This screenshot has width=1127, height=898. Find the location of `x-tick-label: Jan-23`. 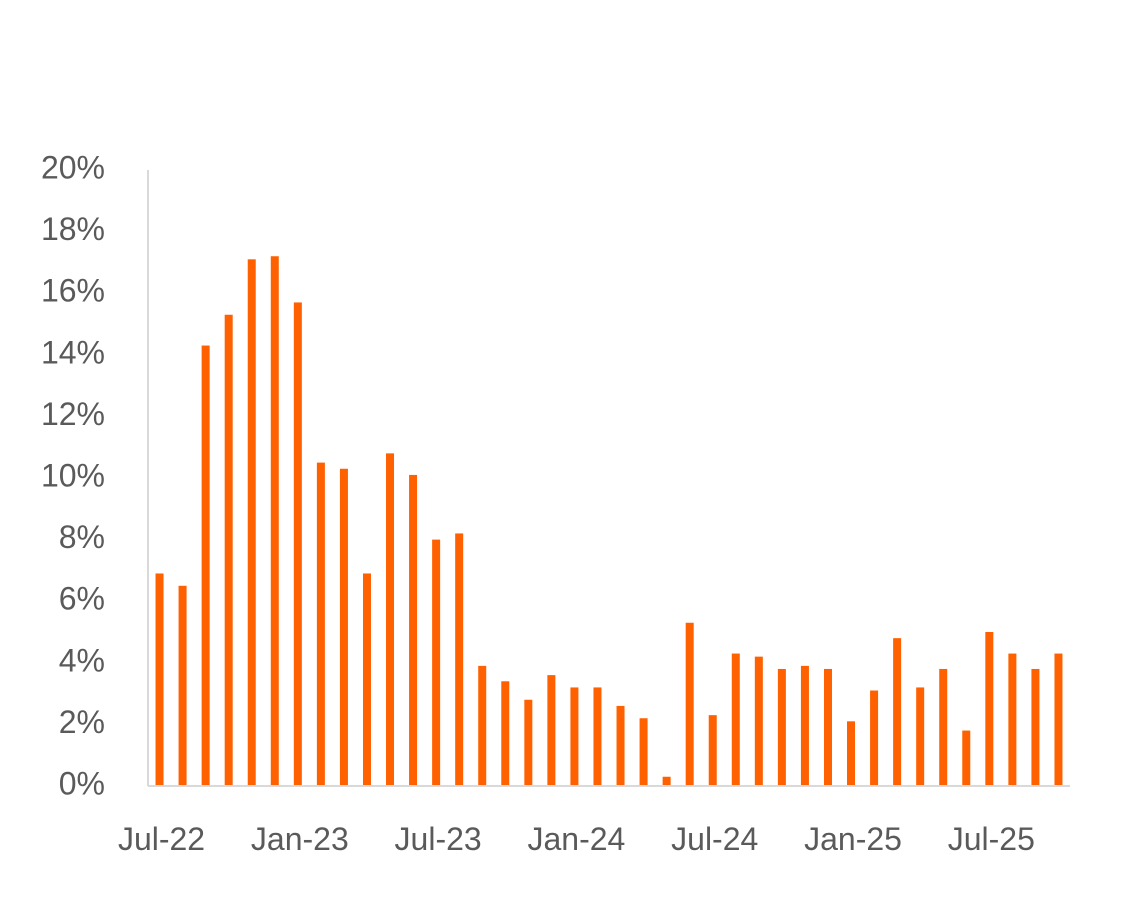

x-tick-label: Jan-23 is located at coordinates (300, 839).